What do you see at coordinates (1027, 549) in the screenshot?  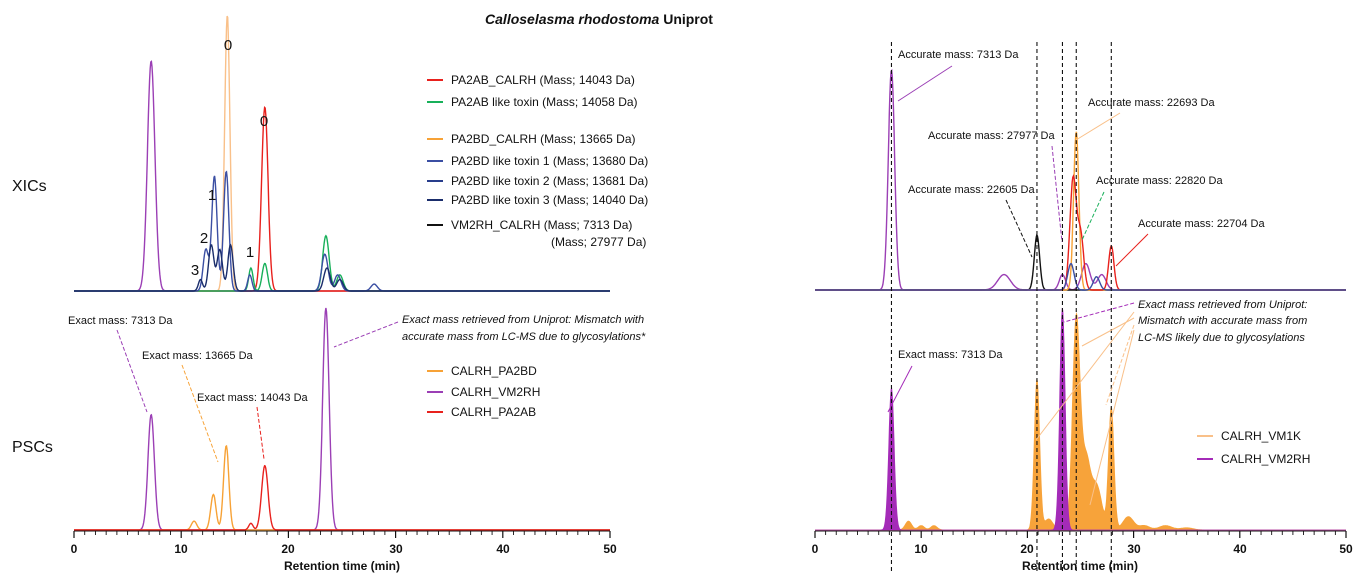 I see `right-tick-label-20: 20` at bounding box center [1027, 549].